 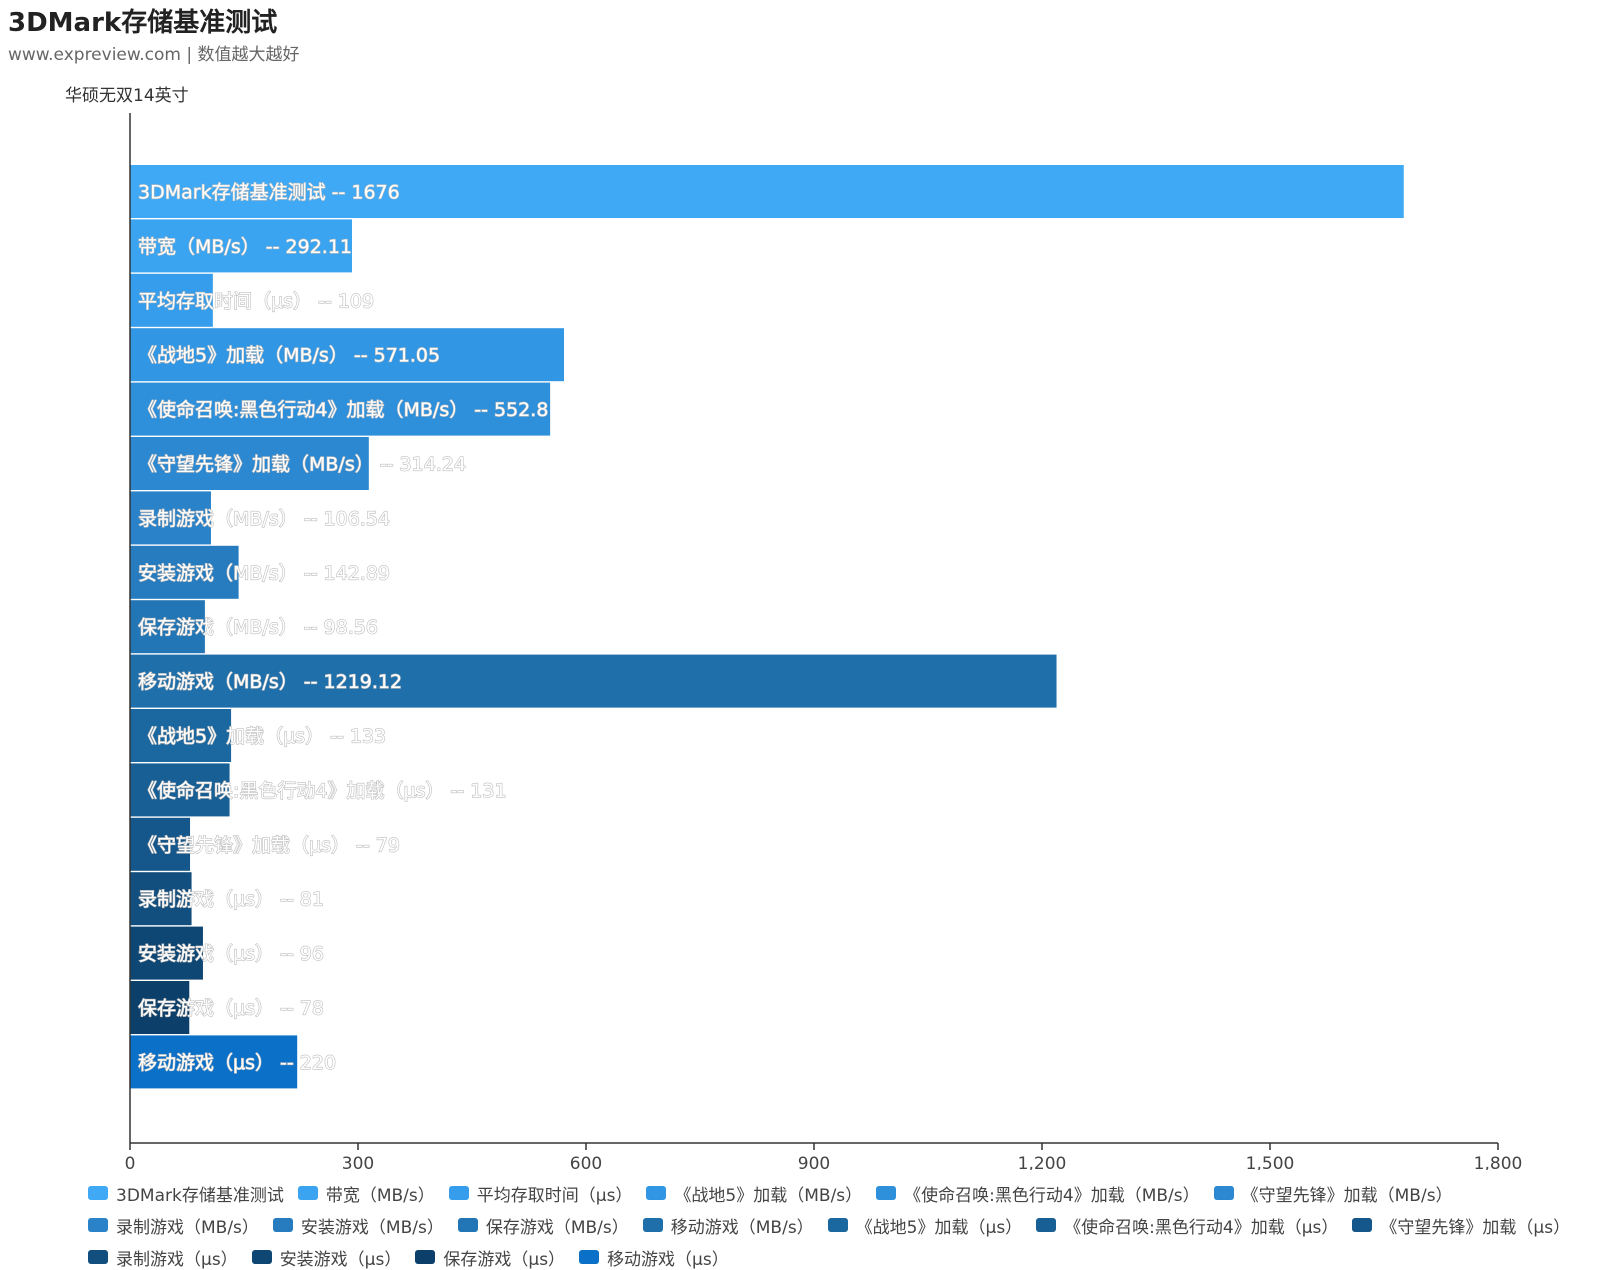 What do you see at coordinates (939, 1227) in the screenshot?
I see `legend-label-10: 《战地5》加载（μs）` at bounding box center [939, 1227].